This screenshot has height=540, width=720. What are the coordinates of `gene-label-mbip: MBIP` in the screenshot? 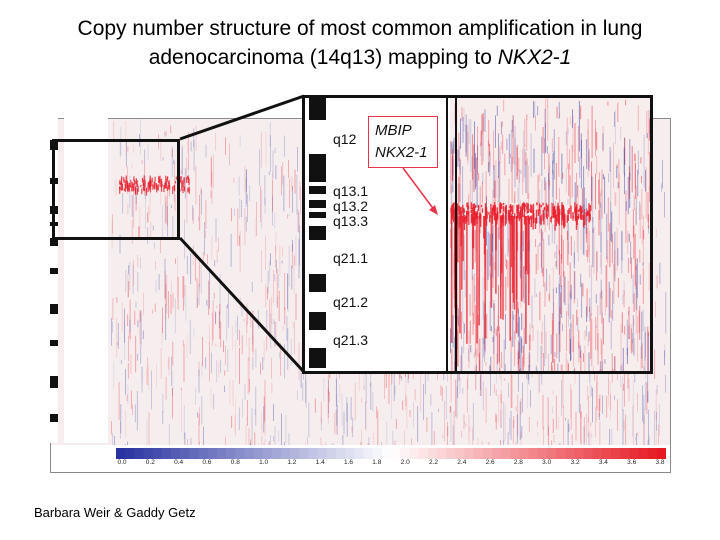 It's located at (393, 130).